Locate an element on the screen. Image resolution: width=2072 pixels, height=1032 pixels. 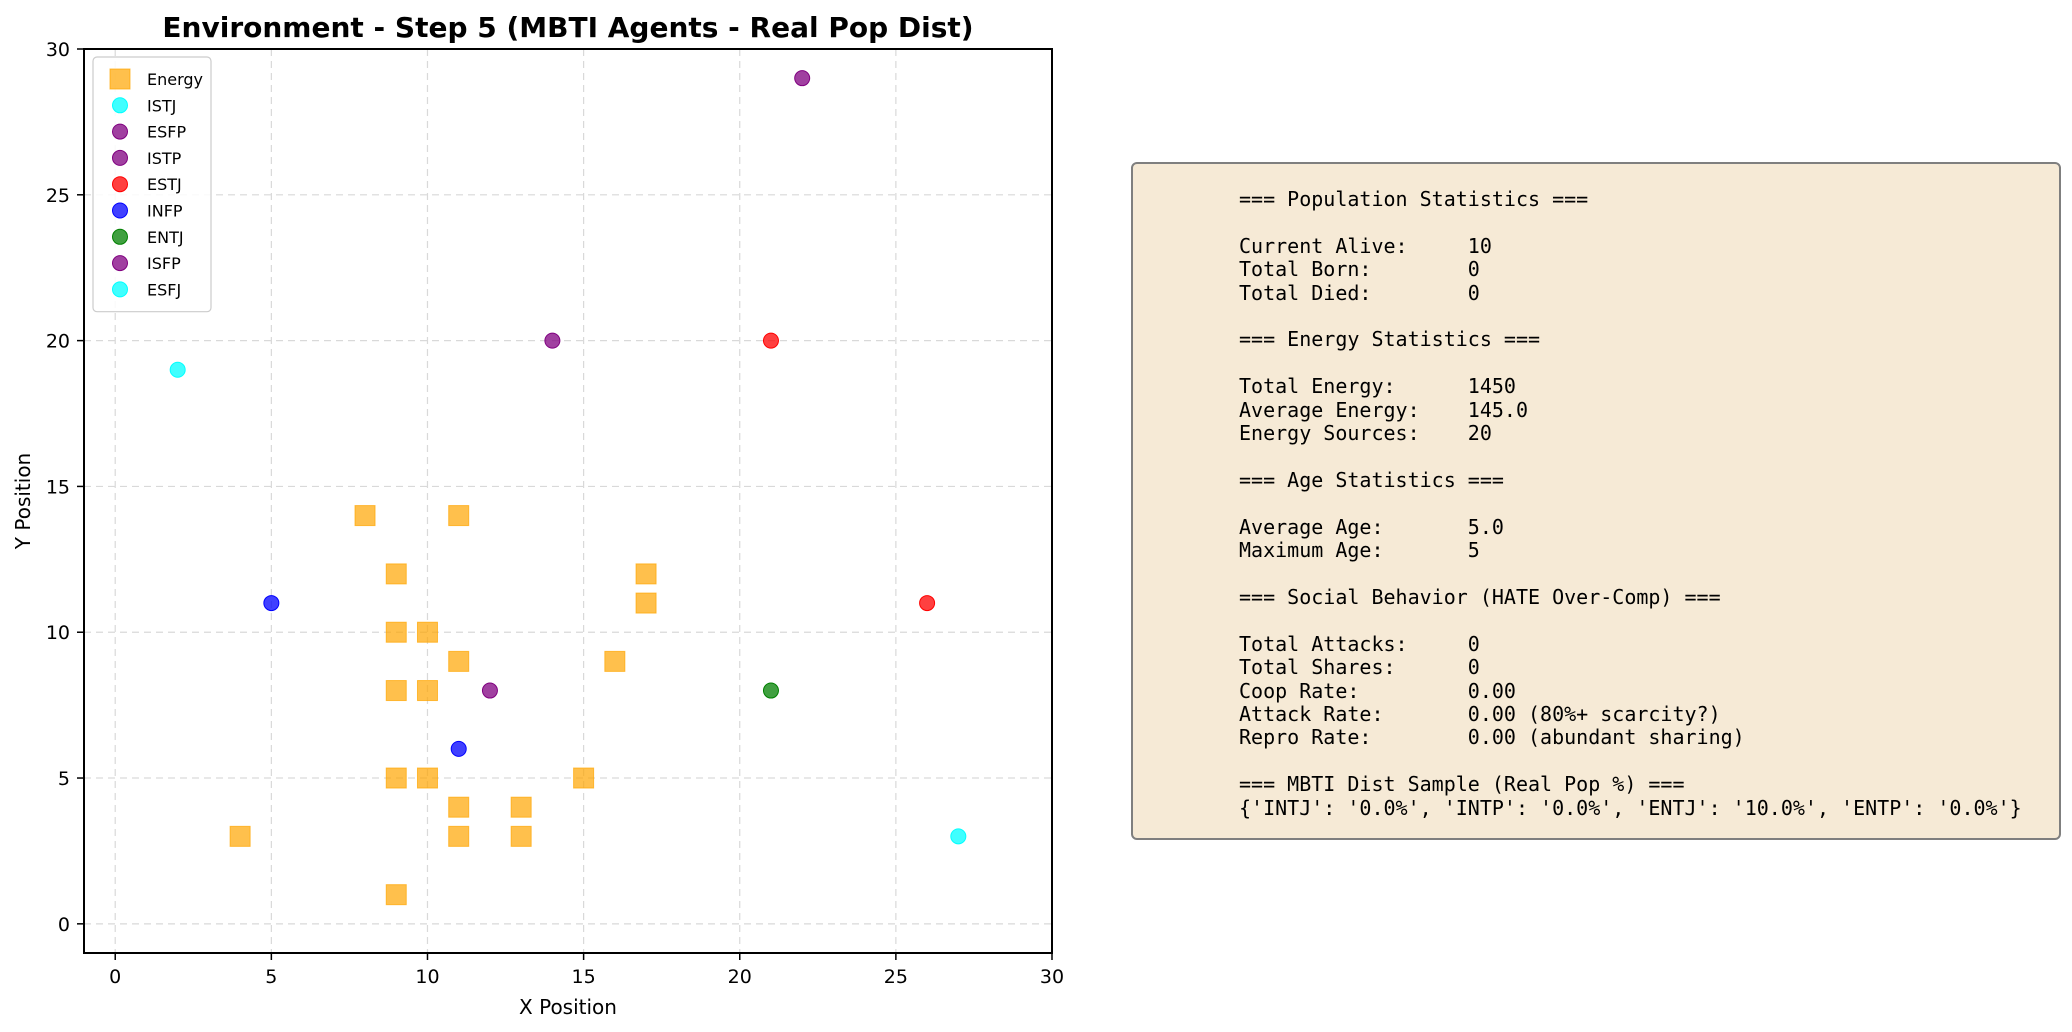
stats-line: Coop Rate: 0.00 is located at coordinates (1377, 690).